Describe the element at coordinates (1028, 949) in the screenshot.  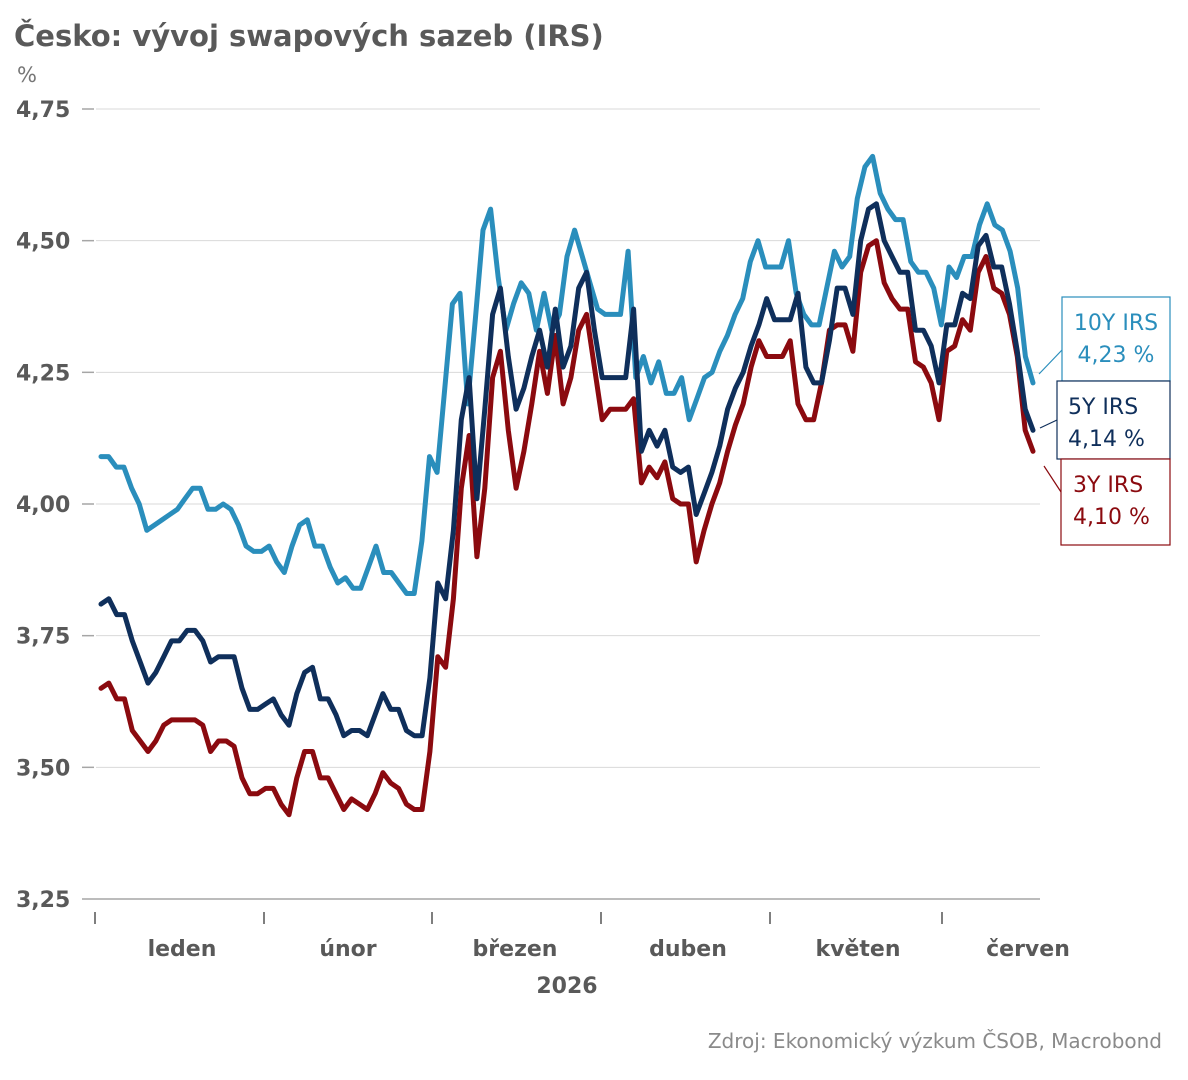
I see `x-tick-label: červen` at that location.